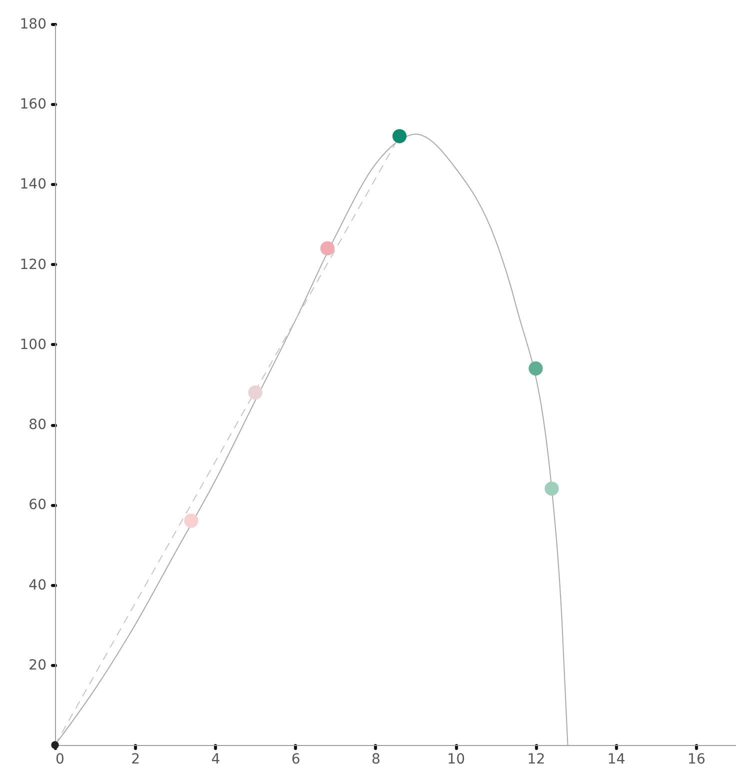  What do you see at coordinates (37, 425) in the screenshot?
I see `y-tick-label: 80` at bounding box center [37, 425].